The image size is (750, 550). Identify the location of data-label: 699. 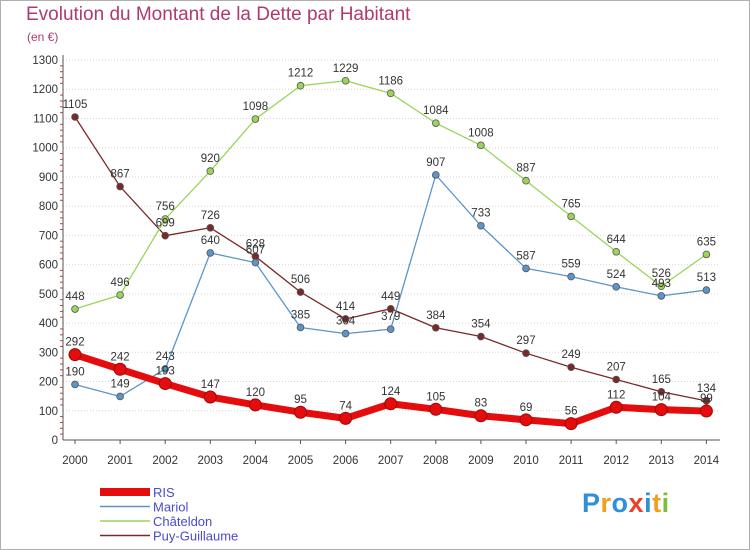
(165, 224).